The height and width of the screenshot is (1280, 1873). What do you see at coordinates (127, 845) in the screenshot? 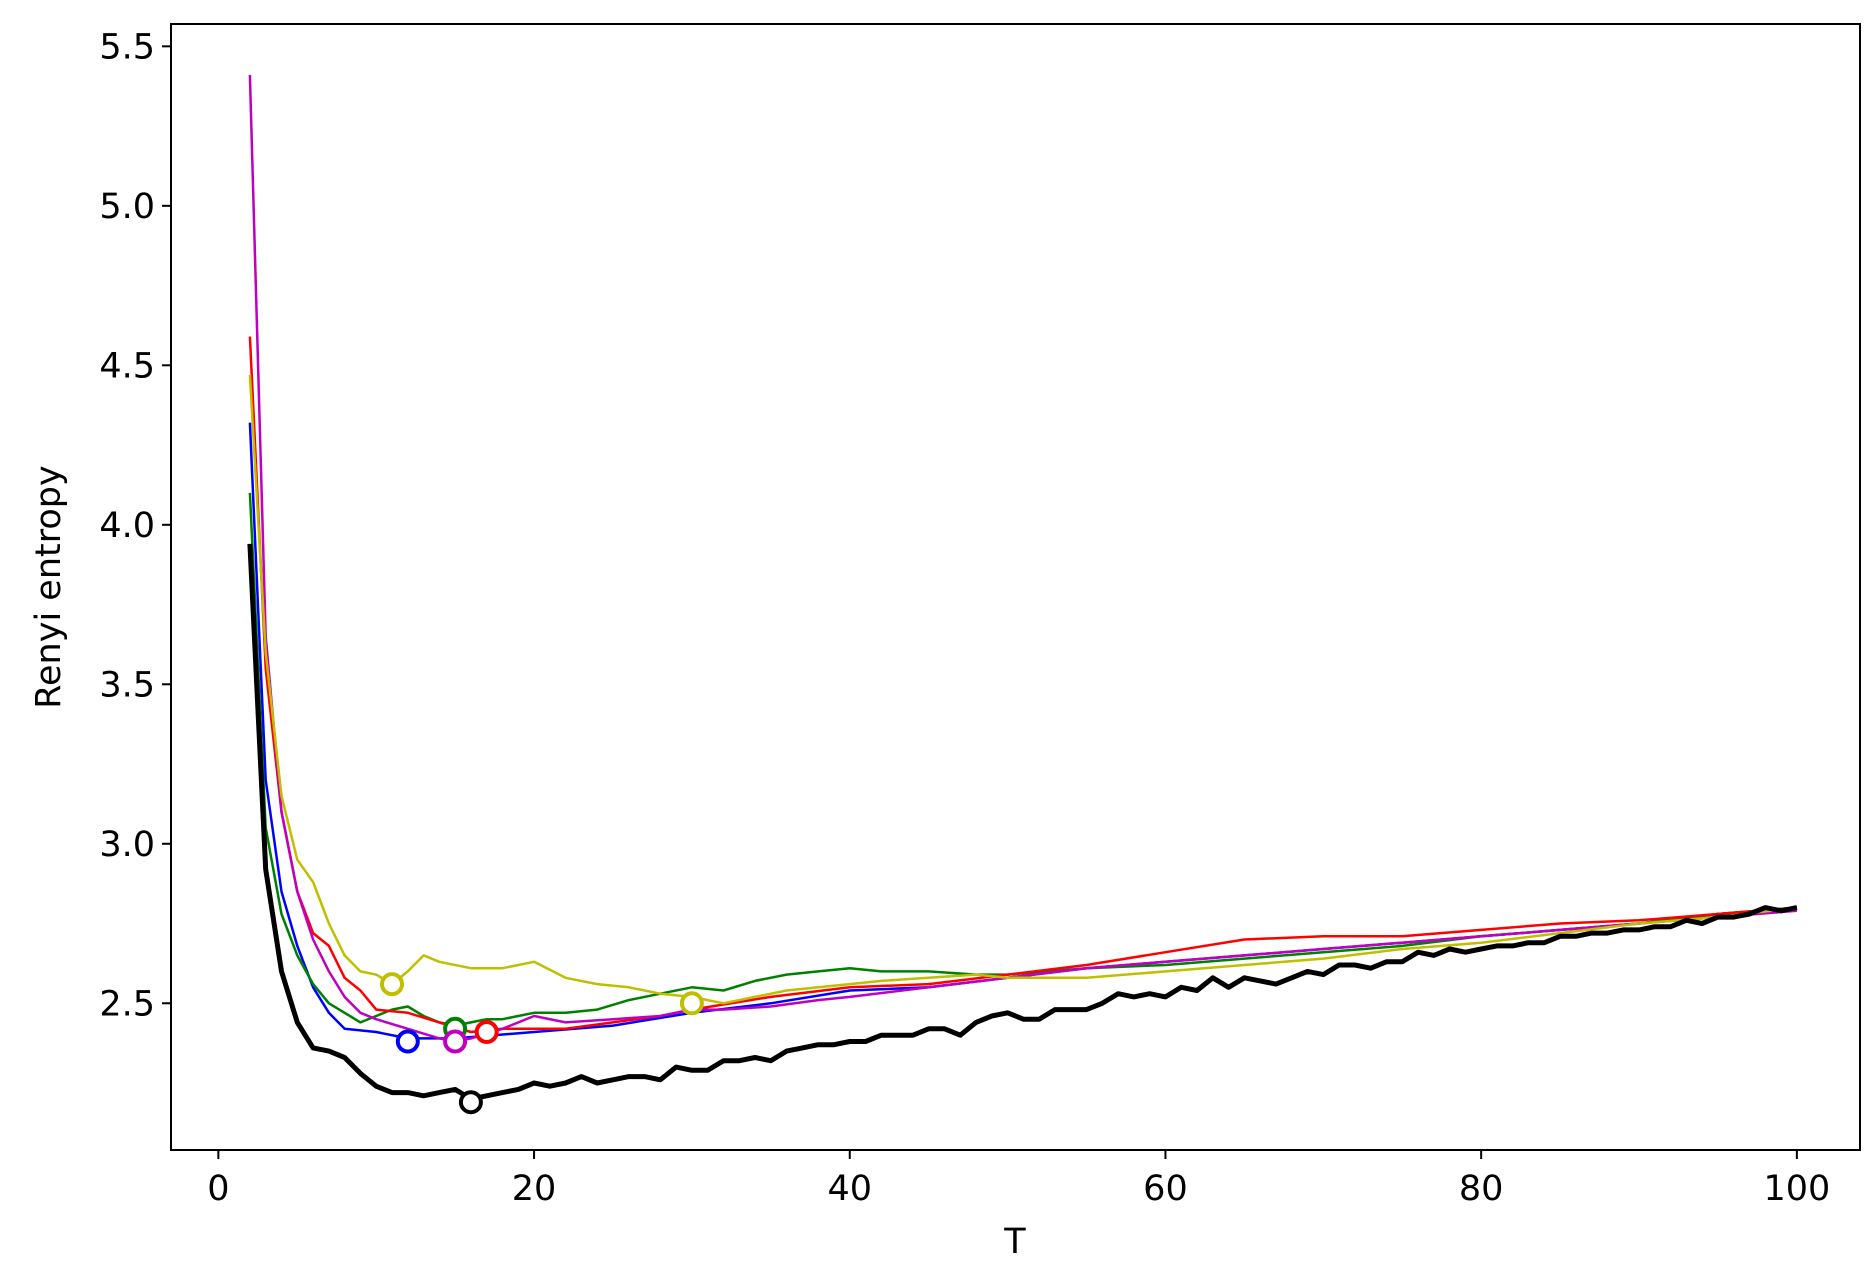
I see `y-tick-label: 3.0` at bounding box center [127, 845].